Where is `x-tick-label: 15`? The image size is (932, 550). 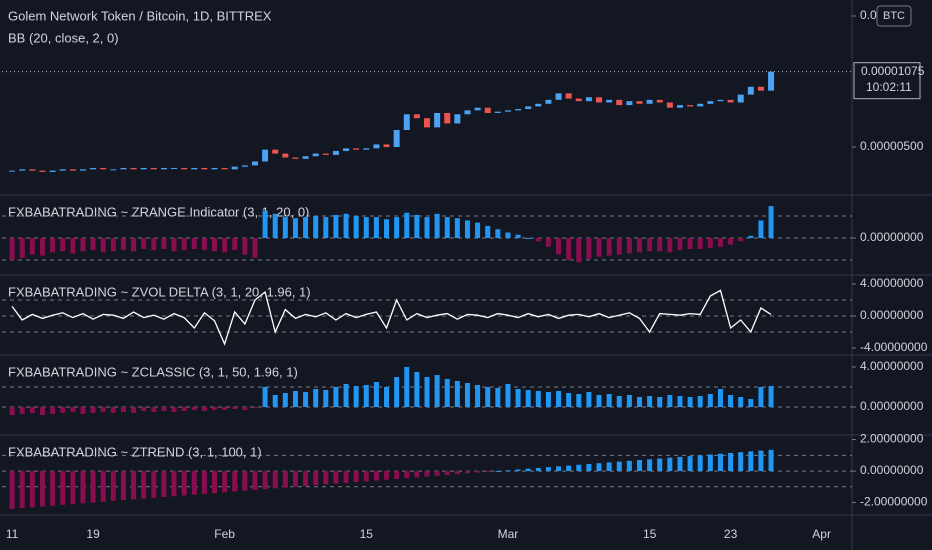
x-tick-label: 15 is located at coordinates (650, 534).